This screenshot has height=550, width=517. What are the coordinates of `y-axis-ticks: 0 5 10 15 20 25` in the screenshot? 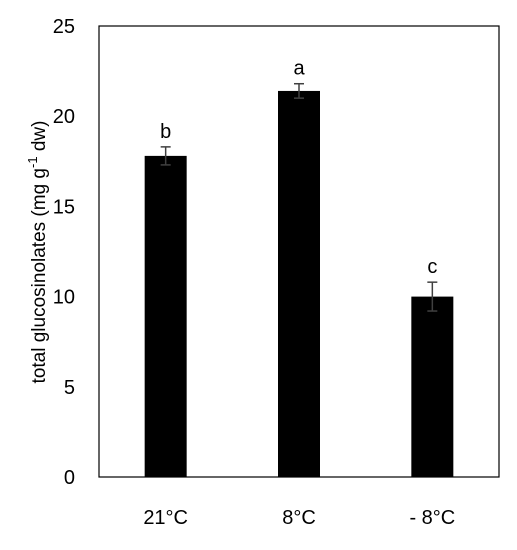 It's located at (64, 252).